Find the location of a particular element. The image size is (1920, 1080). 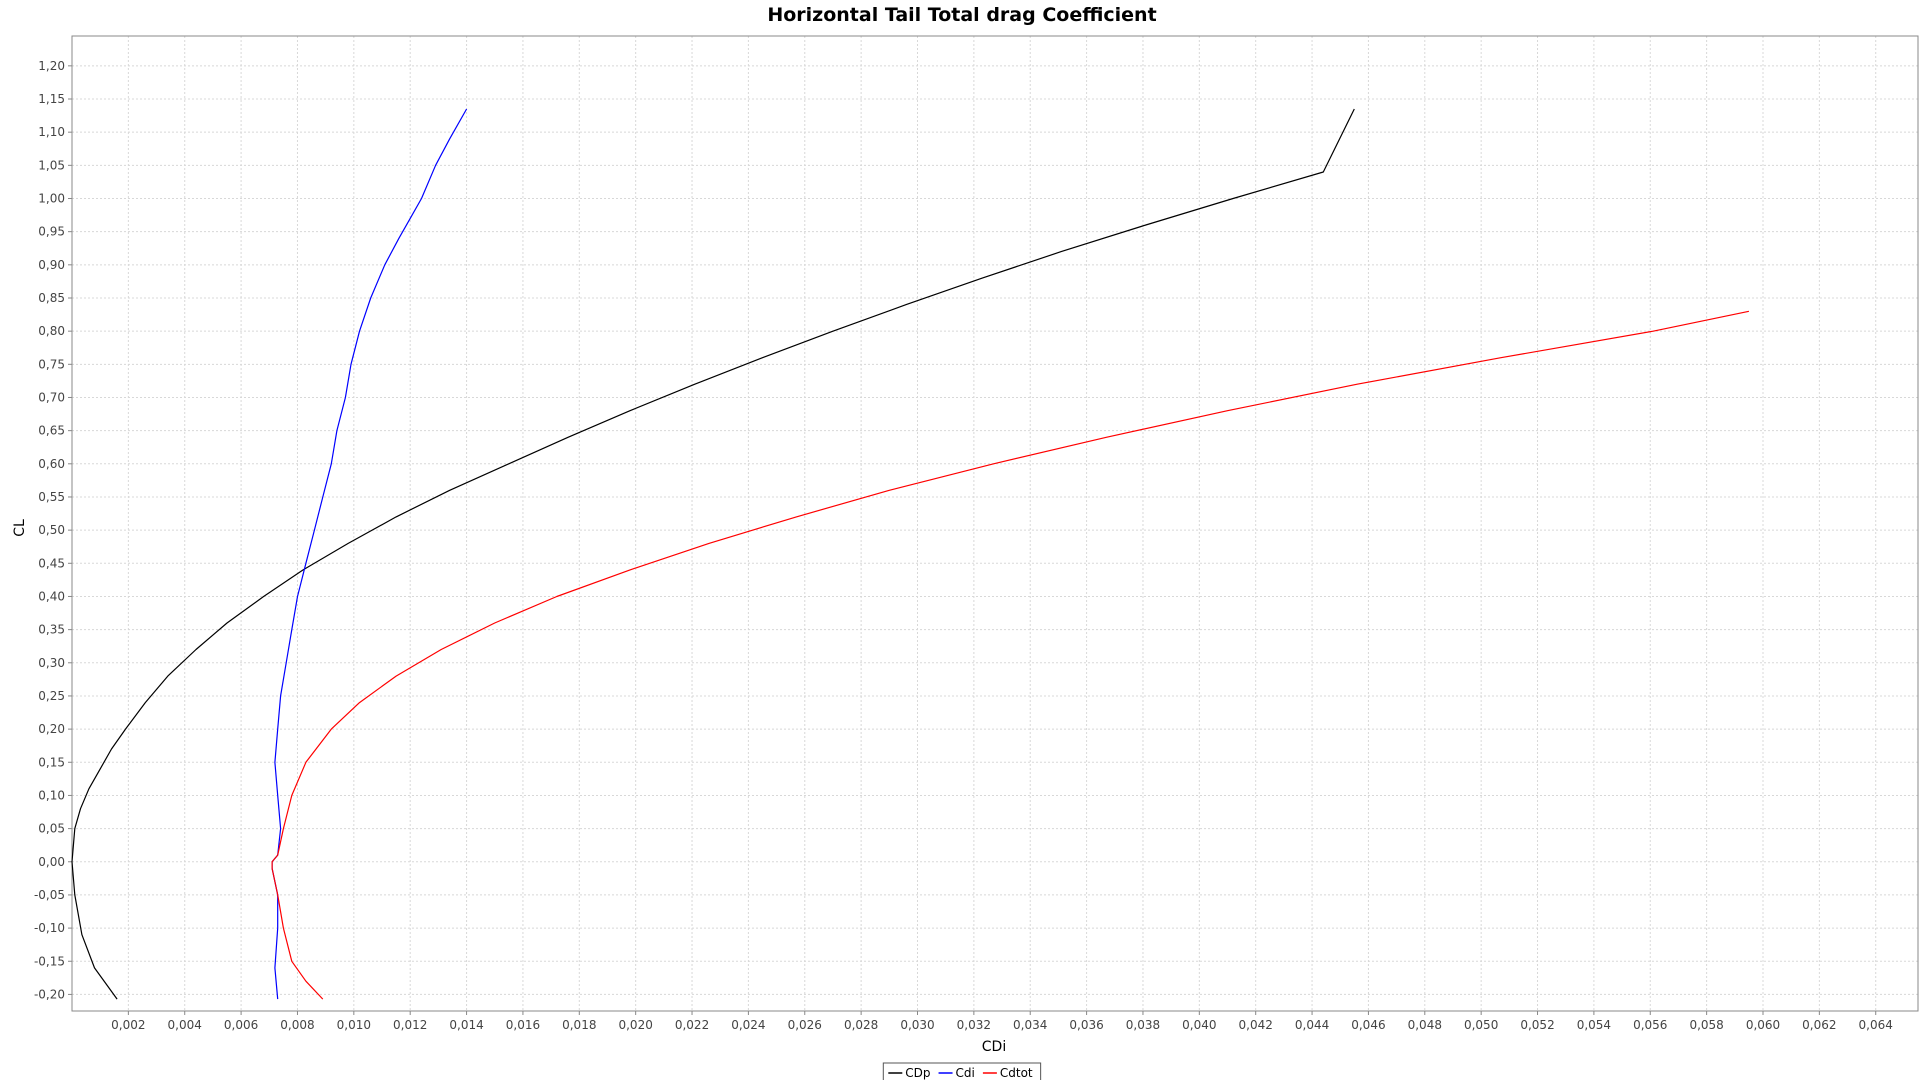

x-tick-label: 0,046 is located at coordinates (1368, 1025).